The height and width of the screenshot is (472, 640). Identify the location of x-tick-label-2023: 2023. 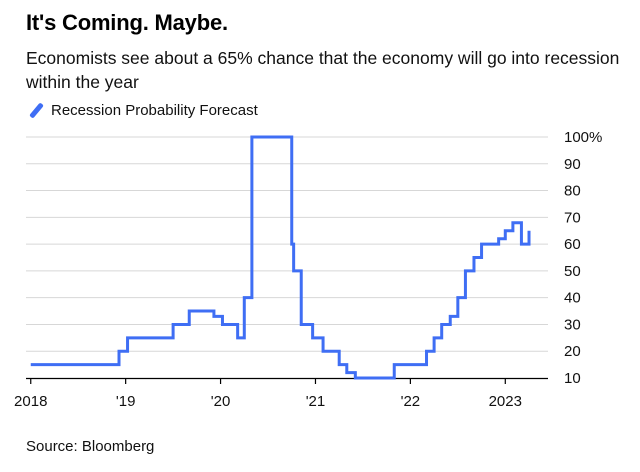
(505, 401).